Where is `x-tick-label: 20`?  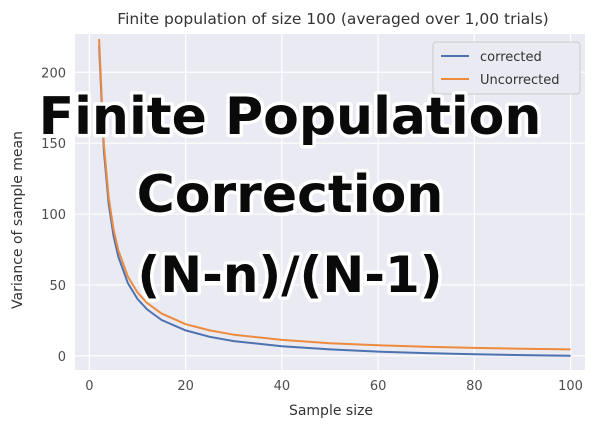 x-tick-label: 20 is located at coordinates (185, 386).